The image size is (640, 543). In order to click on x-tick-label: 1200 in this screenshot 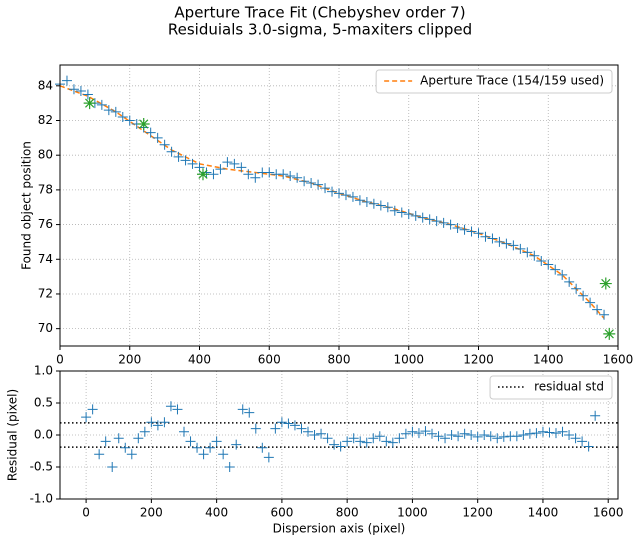, I will do `click(477, 513)`.